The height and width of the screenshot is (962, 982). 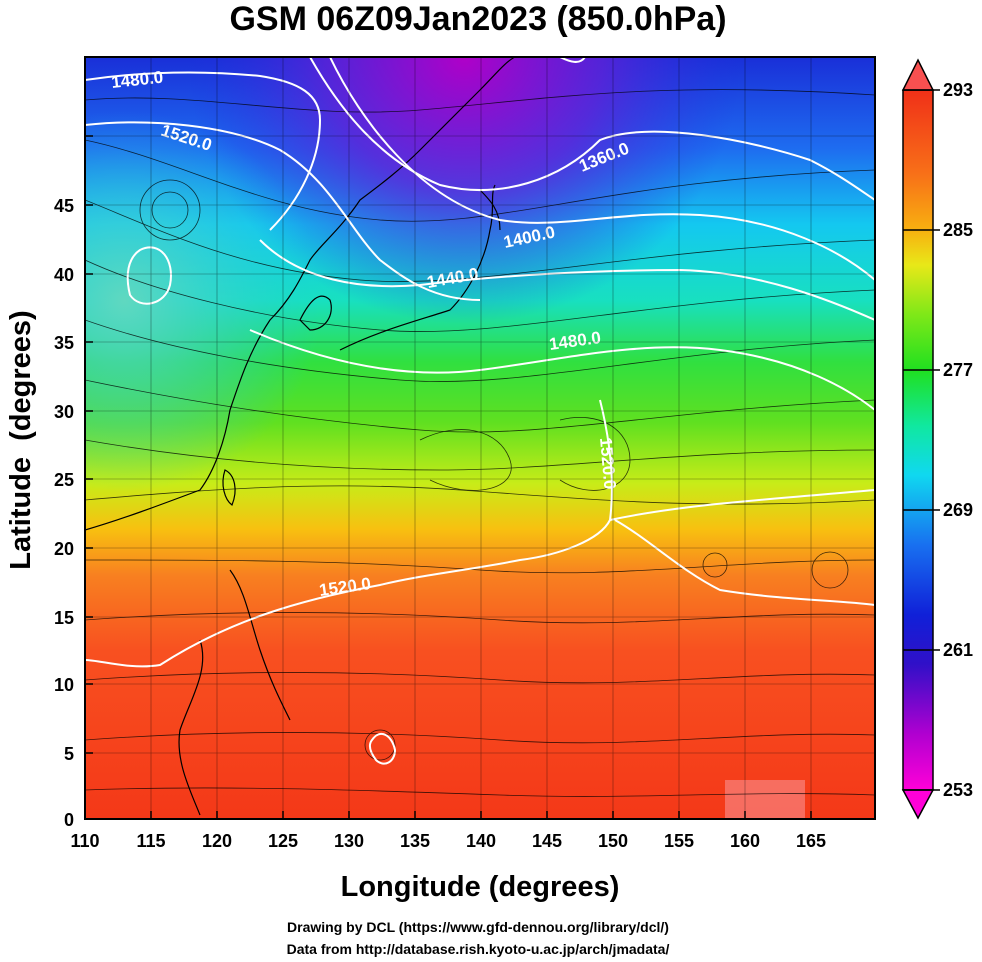 I want to click on colorbar-max-arrow, so click(x=918, y=74).